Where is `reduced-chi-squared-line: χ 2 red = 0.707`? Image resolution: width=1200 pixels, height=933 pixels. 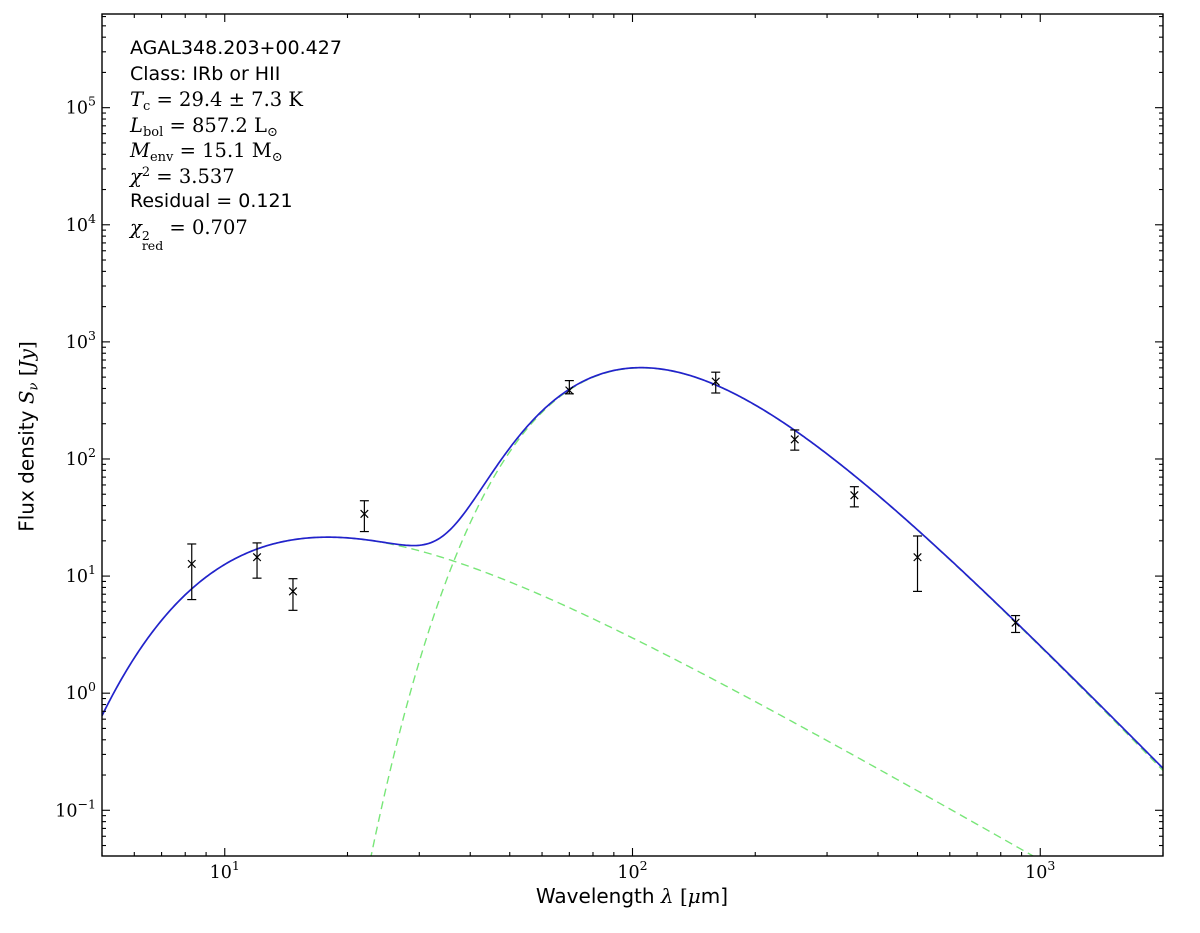
reduced-chi-squared-line: χ 2 red = 0.707 is located at coordinates (189, 234).